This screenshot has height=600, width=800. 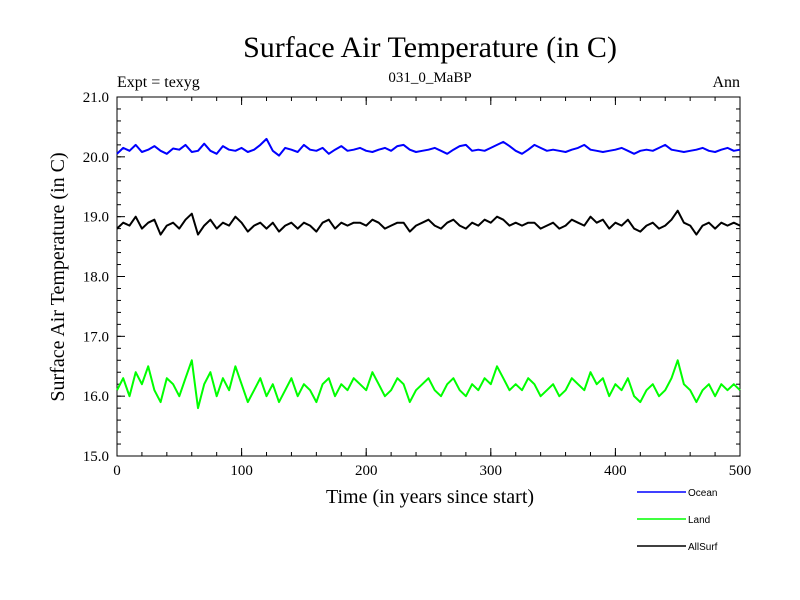 I want to click on x-tick-label: 100, so click(x=241, y=471).